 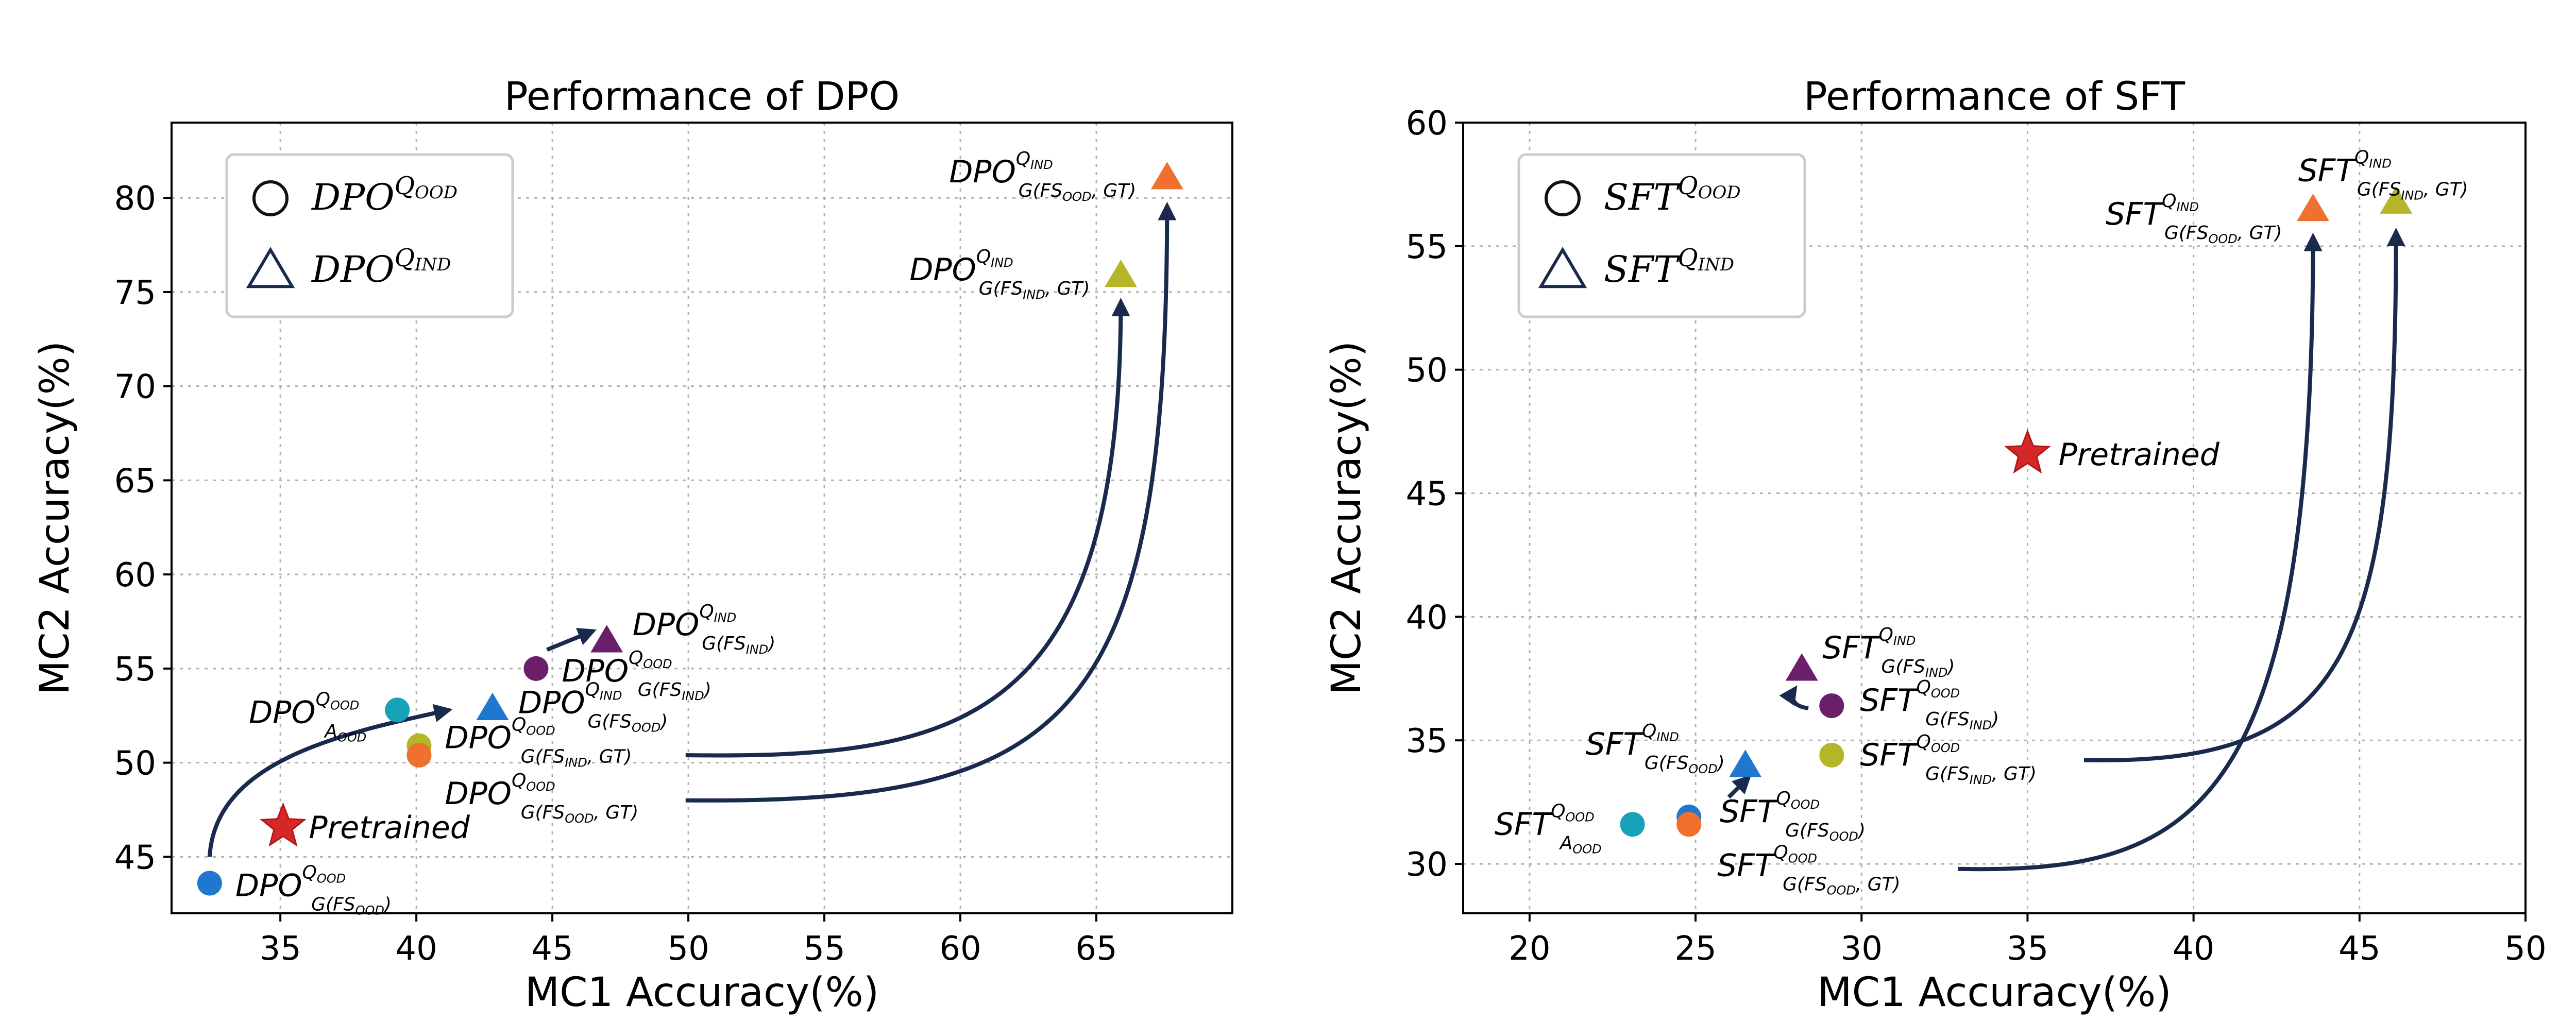 What do you see at coordinates (1948, 759) in the screenshot?
I see `sft-g-fs-ind-gt-circle-label: SFTQOOD G(FSIND, GT)` at bounding box center [1948, 759].